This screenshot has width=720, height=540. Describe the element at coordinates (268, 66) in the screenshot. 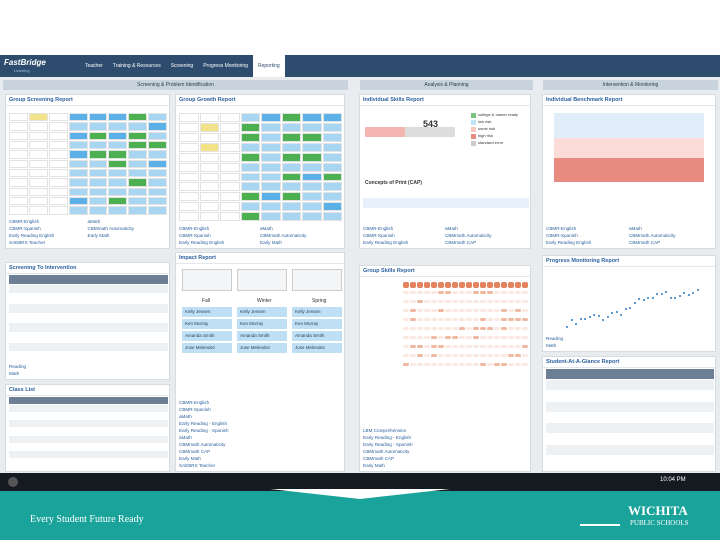

I see `nav-tab: Reporting` at that location.